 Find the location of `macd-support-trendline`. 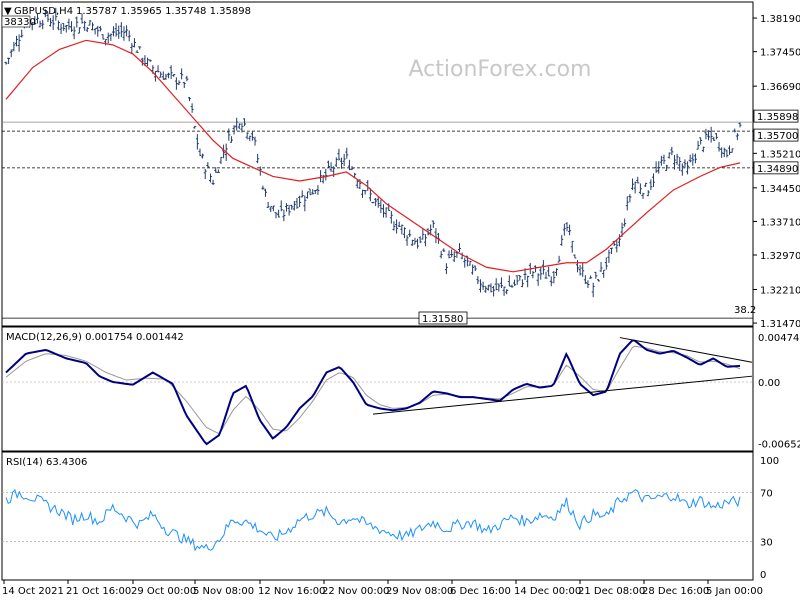

macd-support-trendline is located at coordinates (562, 395).